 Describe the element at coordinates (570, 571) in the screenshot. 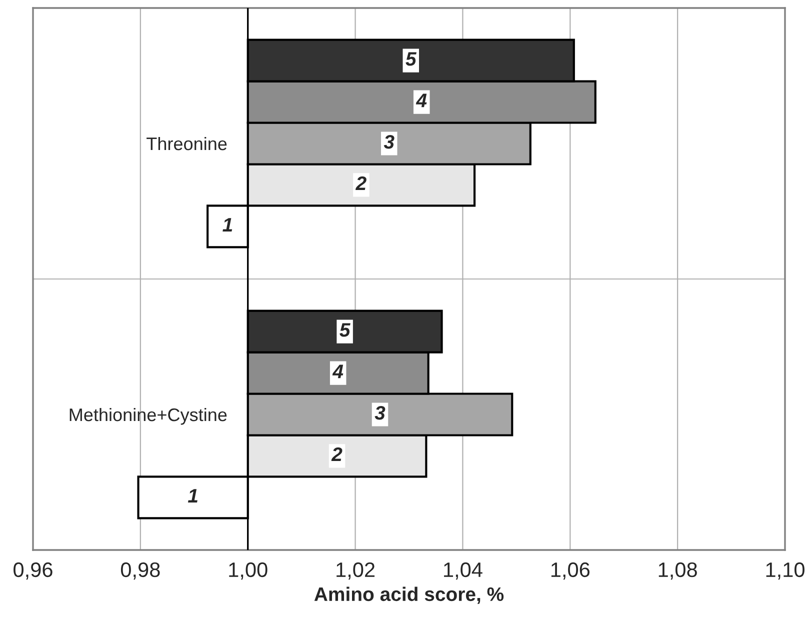

I see `x-tick-label: 1,06` at that location.